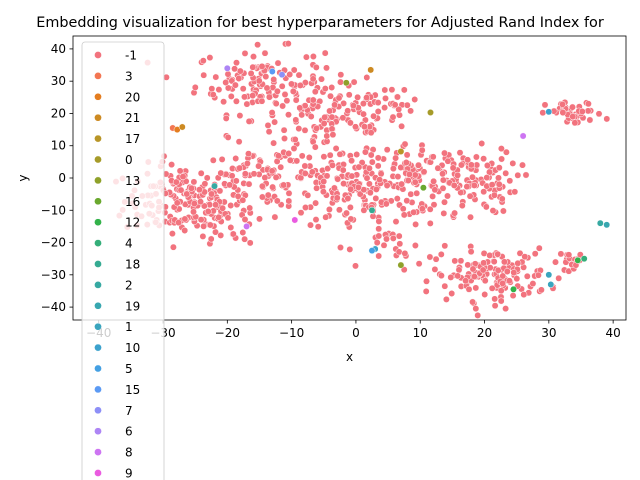  I want to click on y-tick-label: 0, so click(62, 178).